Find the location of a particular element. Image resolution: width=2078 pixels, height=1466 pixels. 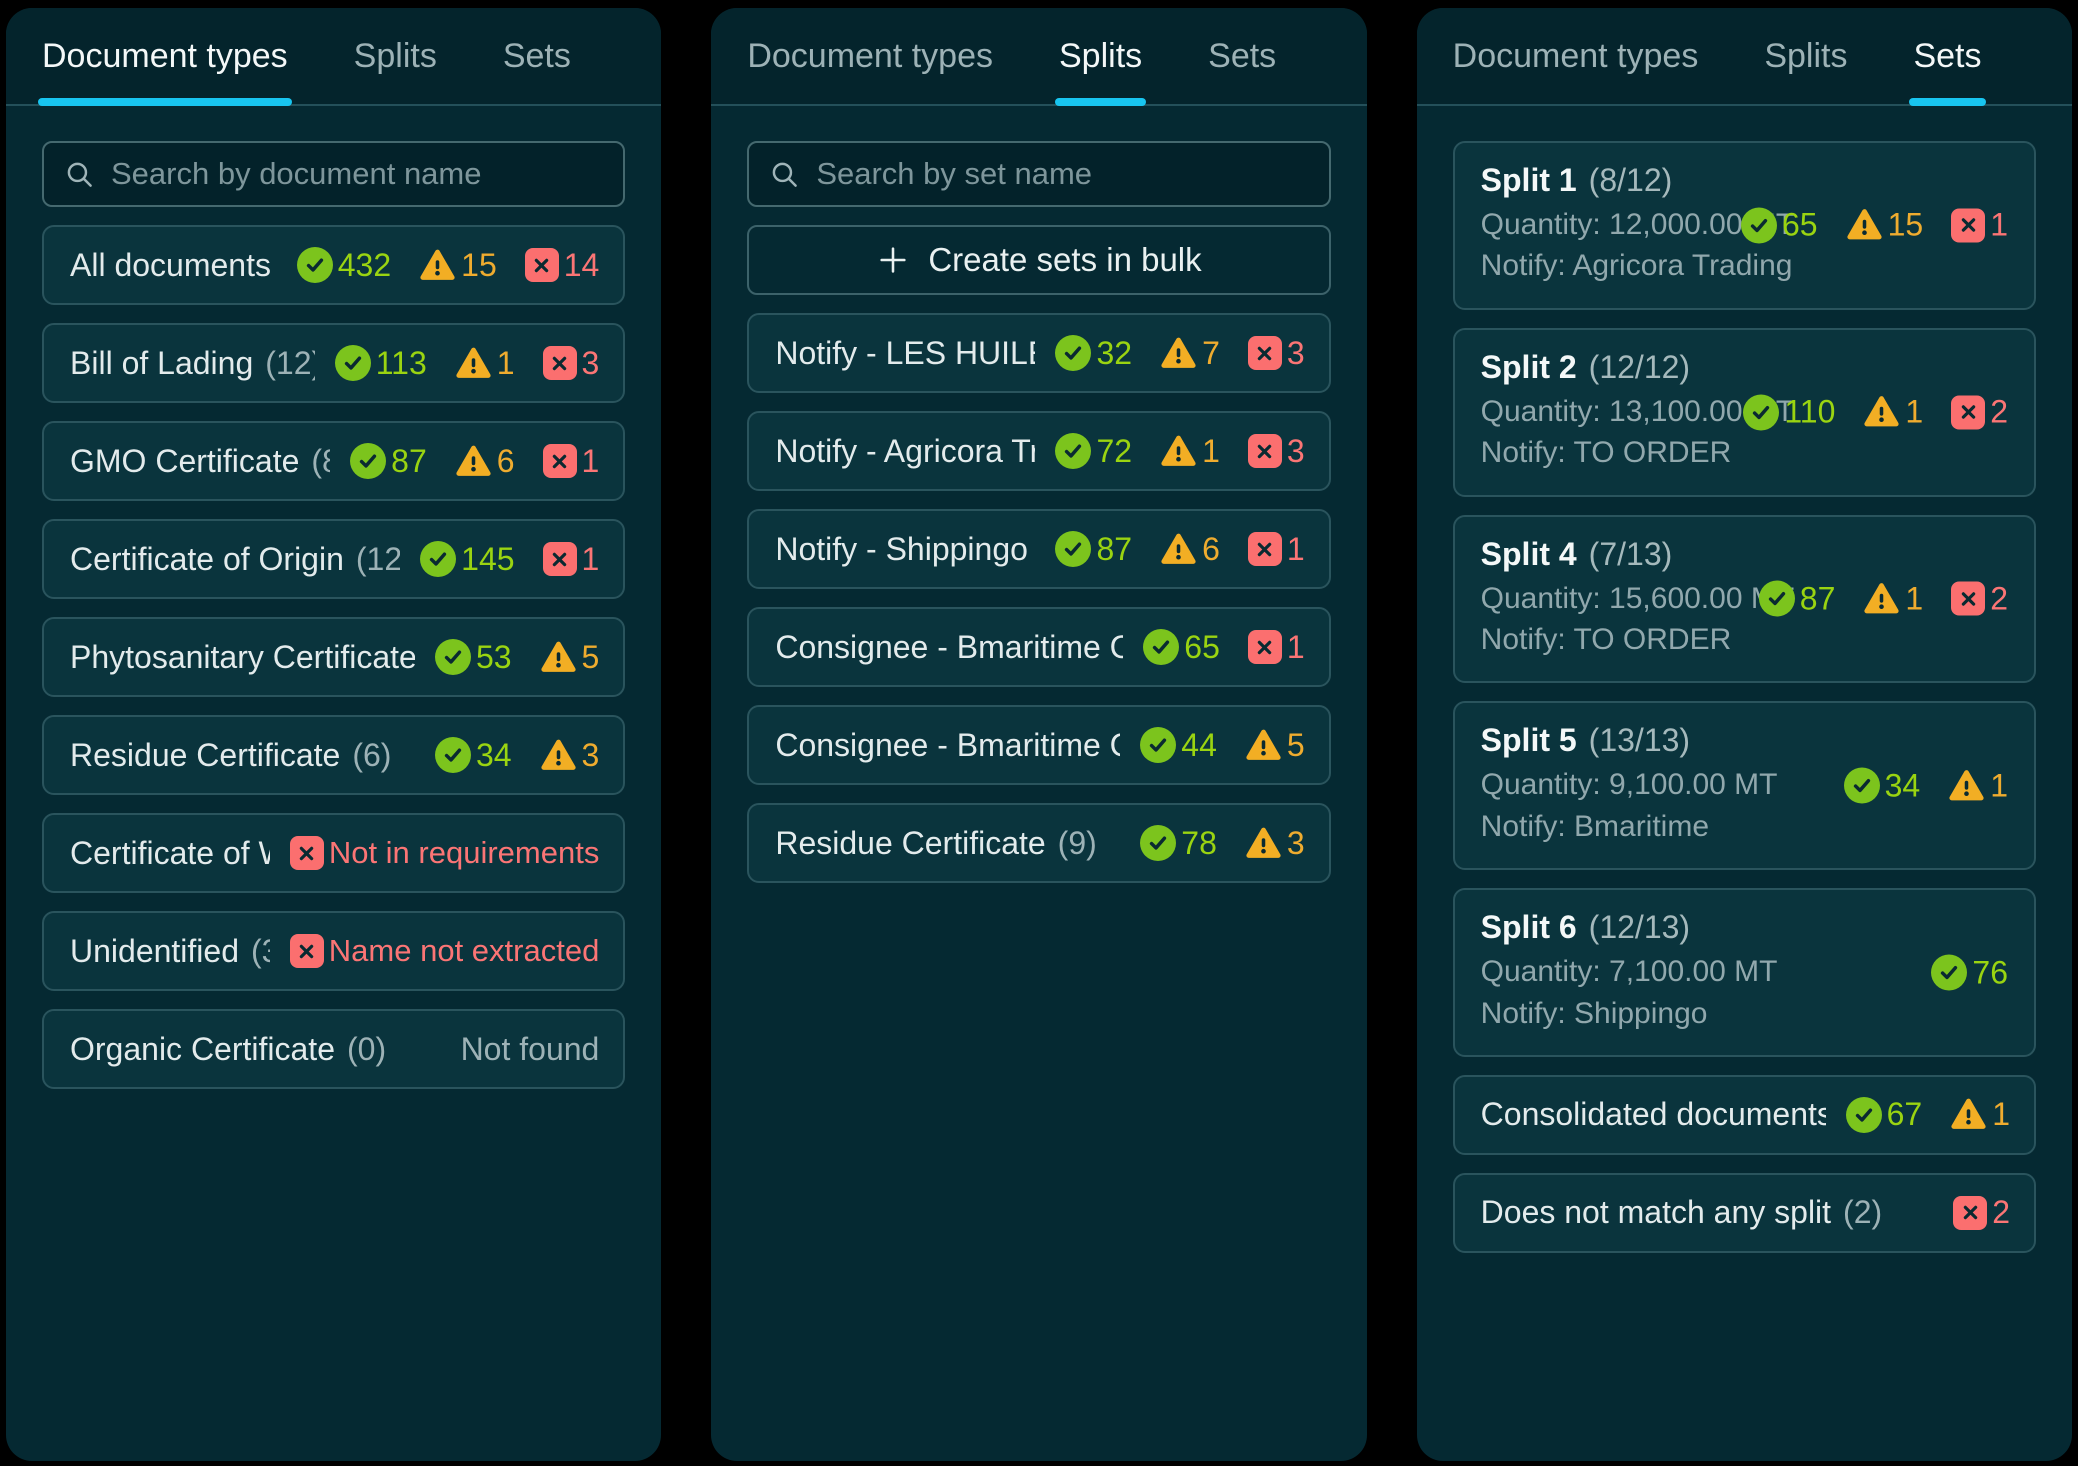

set-title-group: Split 5 (13/13) is located at coordinates (1744, 740).